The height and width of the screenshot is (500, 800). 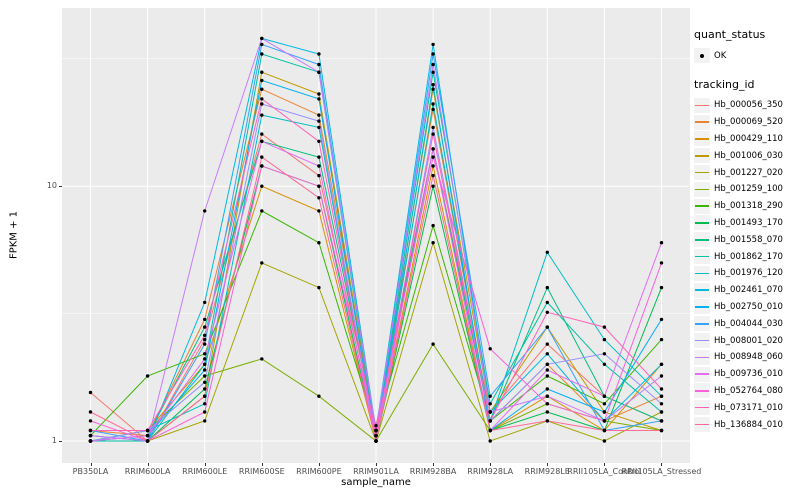 I want to click on legend-label-tracking-id: Hb_001493_170, so click(x=748, y=222).